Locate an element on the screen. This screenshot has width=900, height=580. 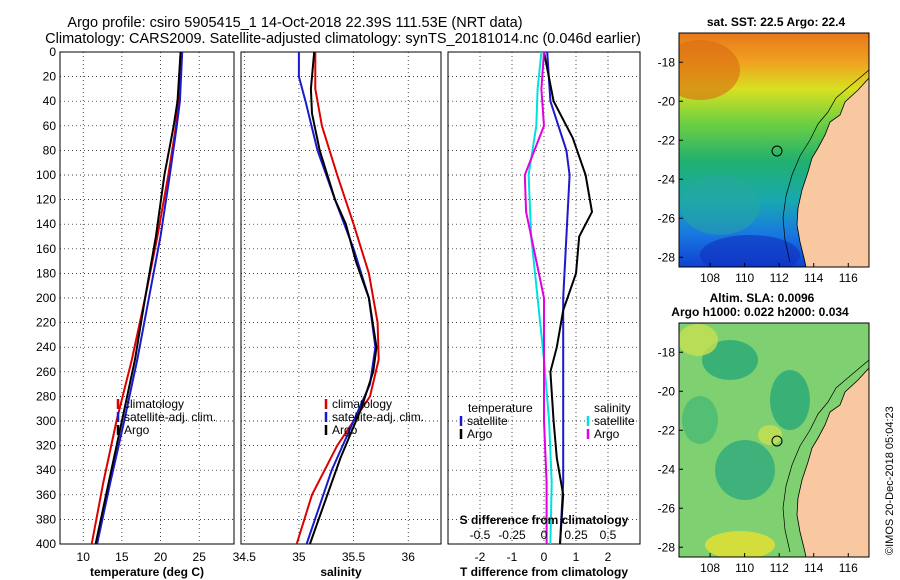
y-tick-label: 300 is located at coordinates (46, 421).